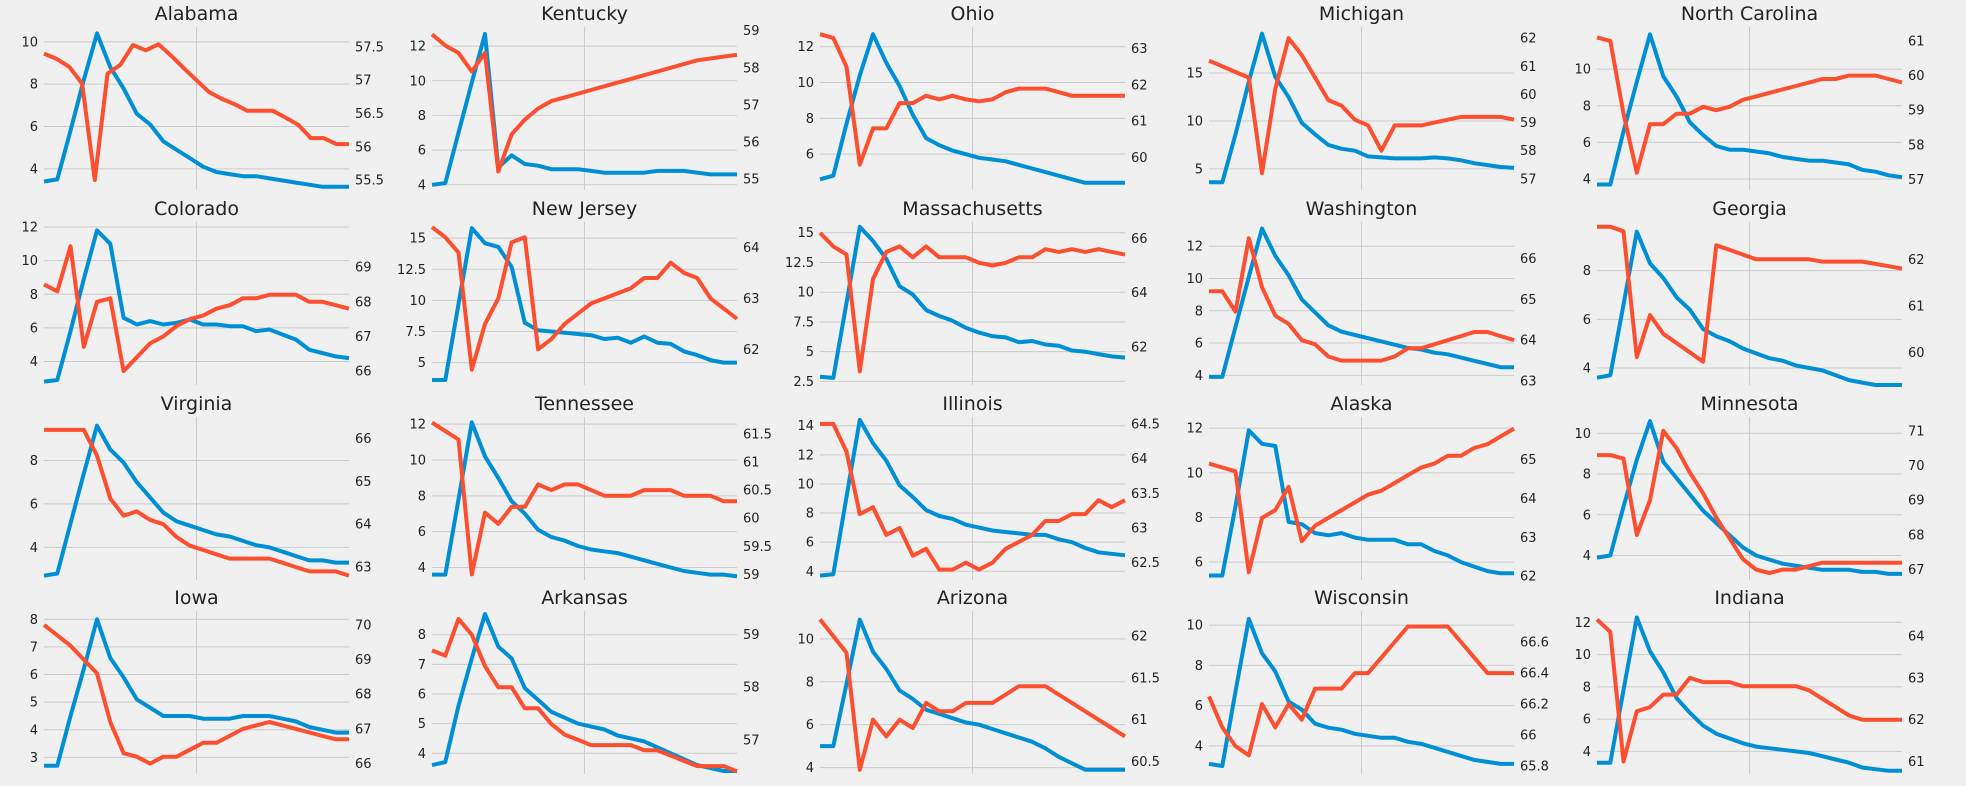  Describe the element at coordinates (1916, 431) in the screenshot. I see `y2-tick-label: 71` at that location.